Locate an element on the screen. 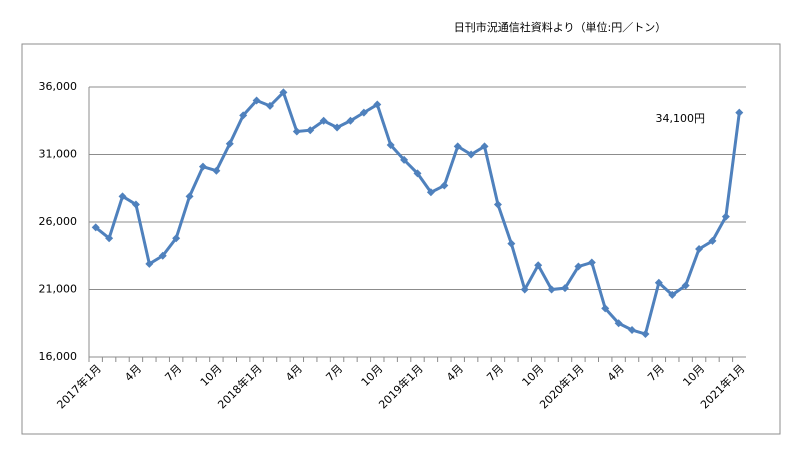  y-tick-label: 26,000 is located at coordinates (58, 221).